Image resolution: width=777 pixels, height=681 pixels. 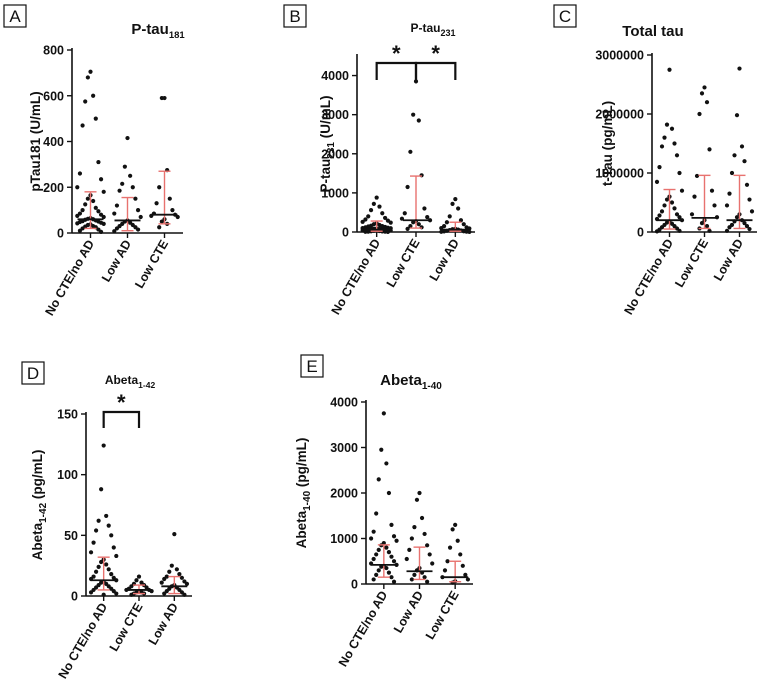 I want to click on chart-title: Abeta1-40, so click(x=411, y=382).